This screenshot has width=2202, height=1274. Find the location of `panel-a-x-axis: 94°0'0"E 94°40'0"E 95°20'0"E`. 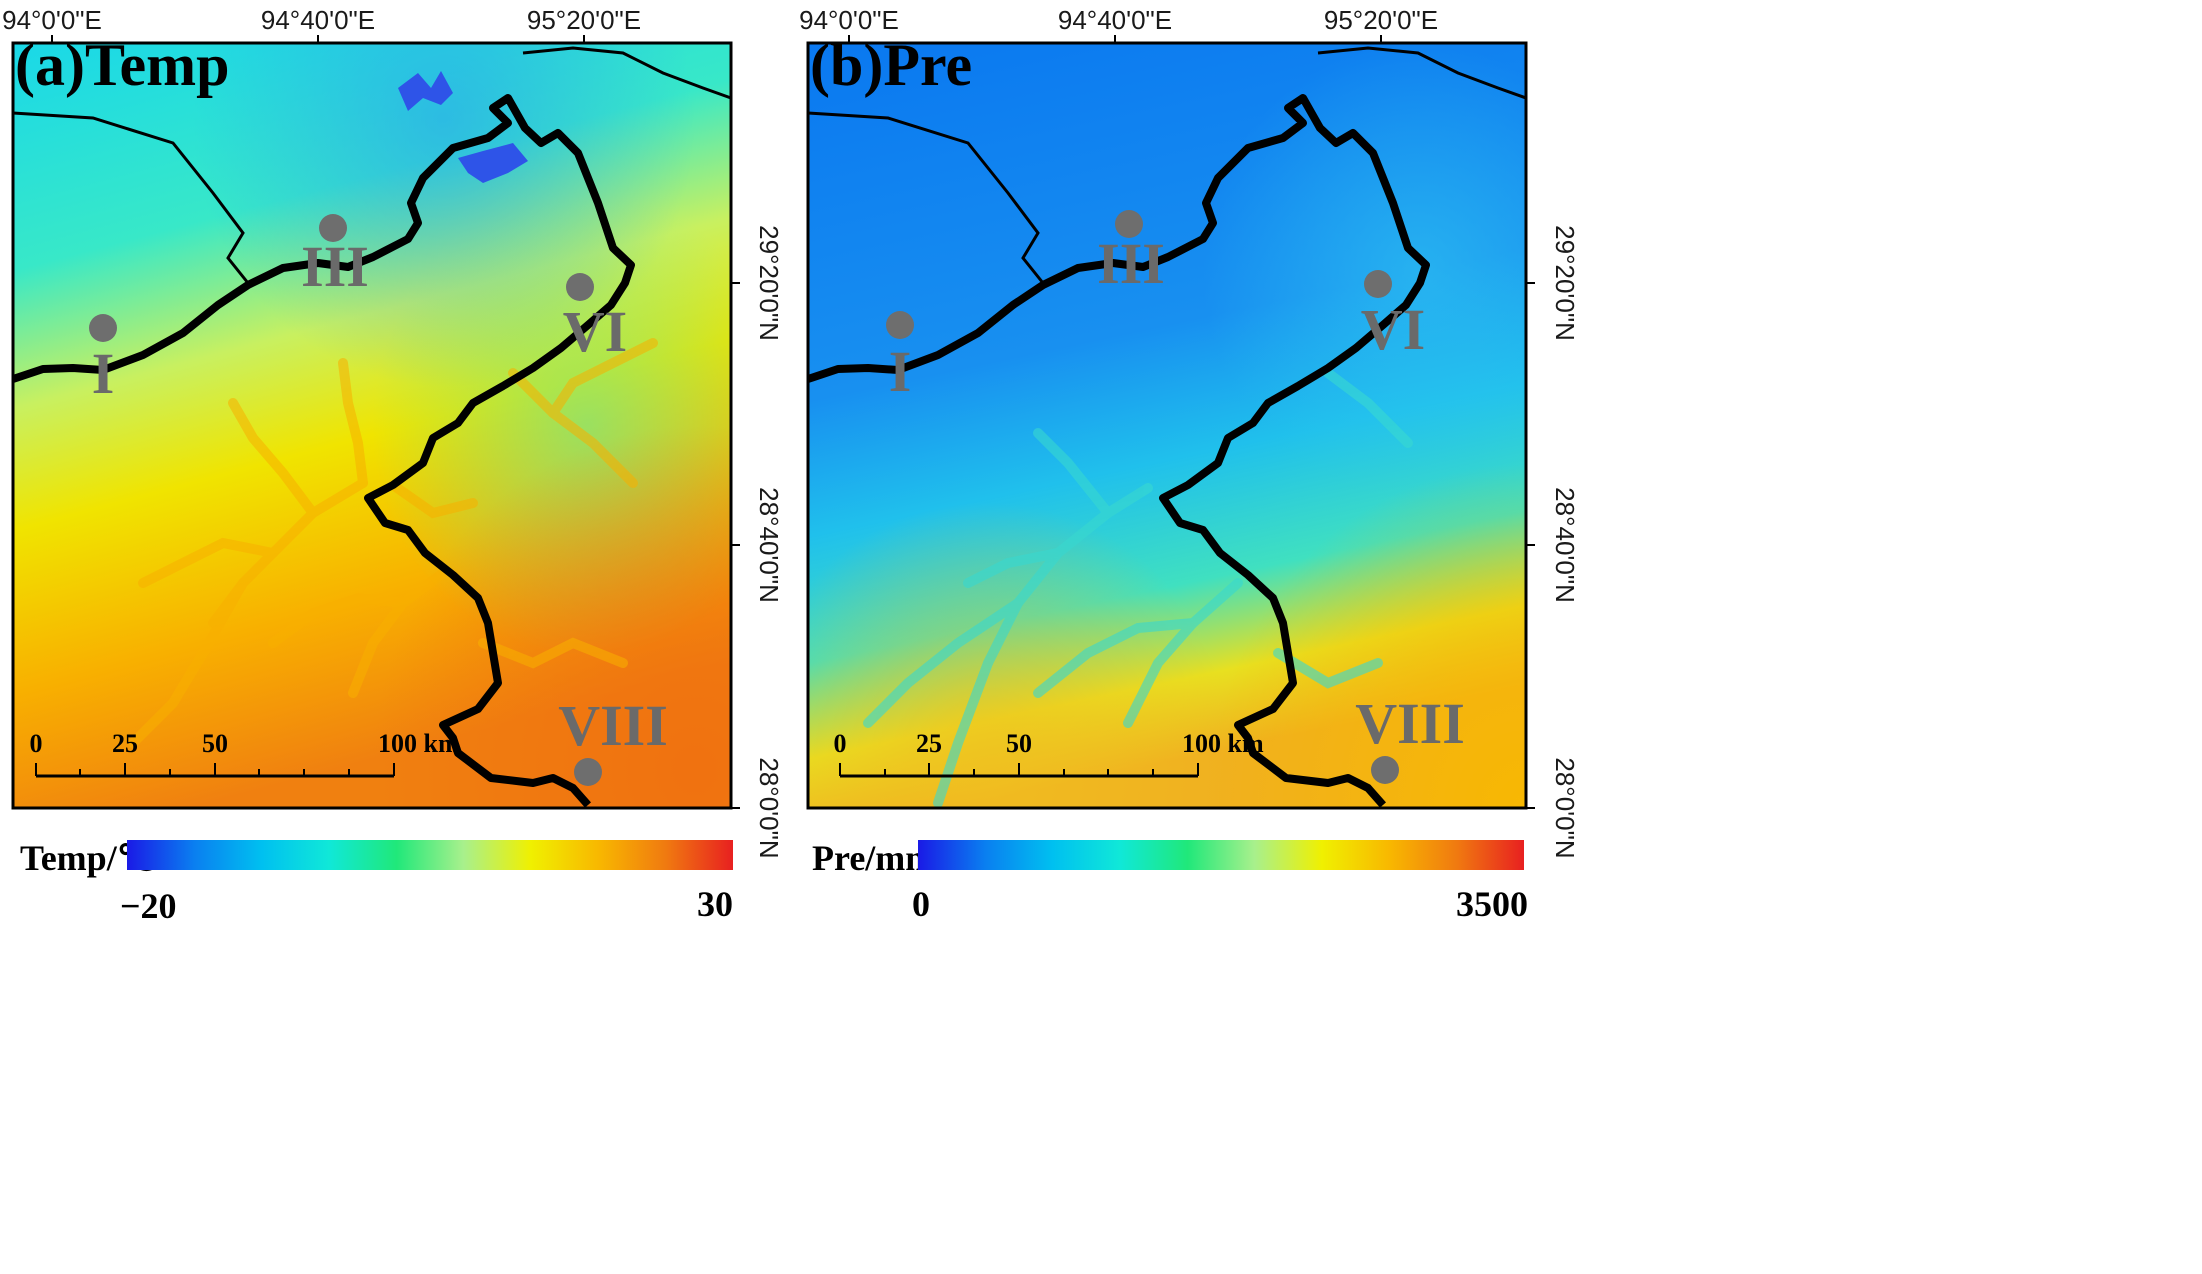

panel-a-x-axis: 94°0'0"E 94°40'0"E 95°20'0"E is located at coordinates (321, 24).